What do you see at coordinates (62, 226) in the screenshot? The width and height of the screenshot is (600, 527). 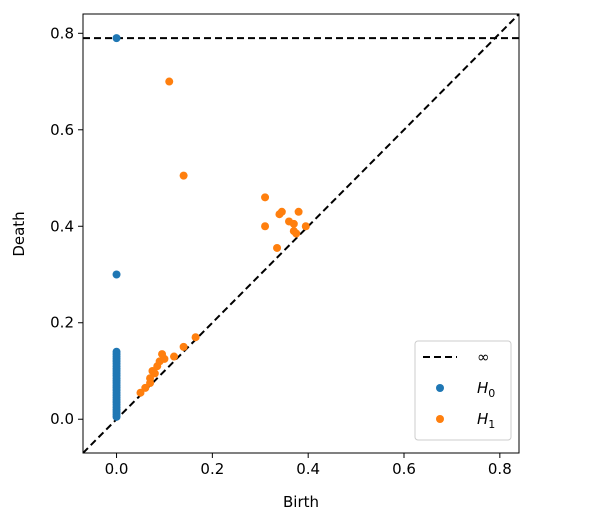 I see `y-tick-label-2: 0.4` at bounding box center [62, 226].